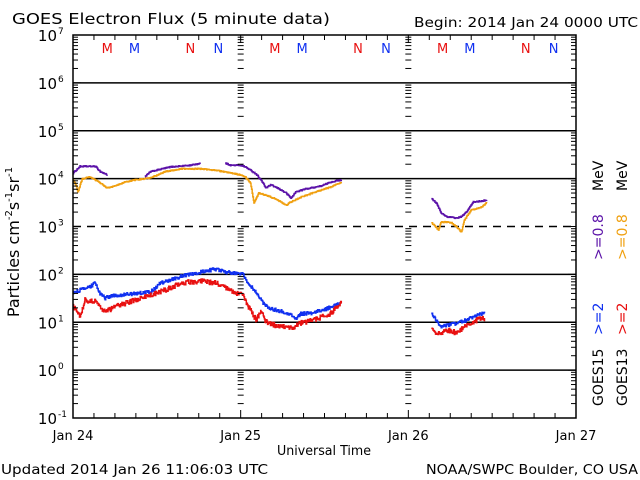 The height and width of the screenshot is (480, 640). Describe the element at coordinates (73, 436) in the screenshot. I see `x-tick-label: Jan 24` at that location.